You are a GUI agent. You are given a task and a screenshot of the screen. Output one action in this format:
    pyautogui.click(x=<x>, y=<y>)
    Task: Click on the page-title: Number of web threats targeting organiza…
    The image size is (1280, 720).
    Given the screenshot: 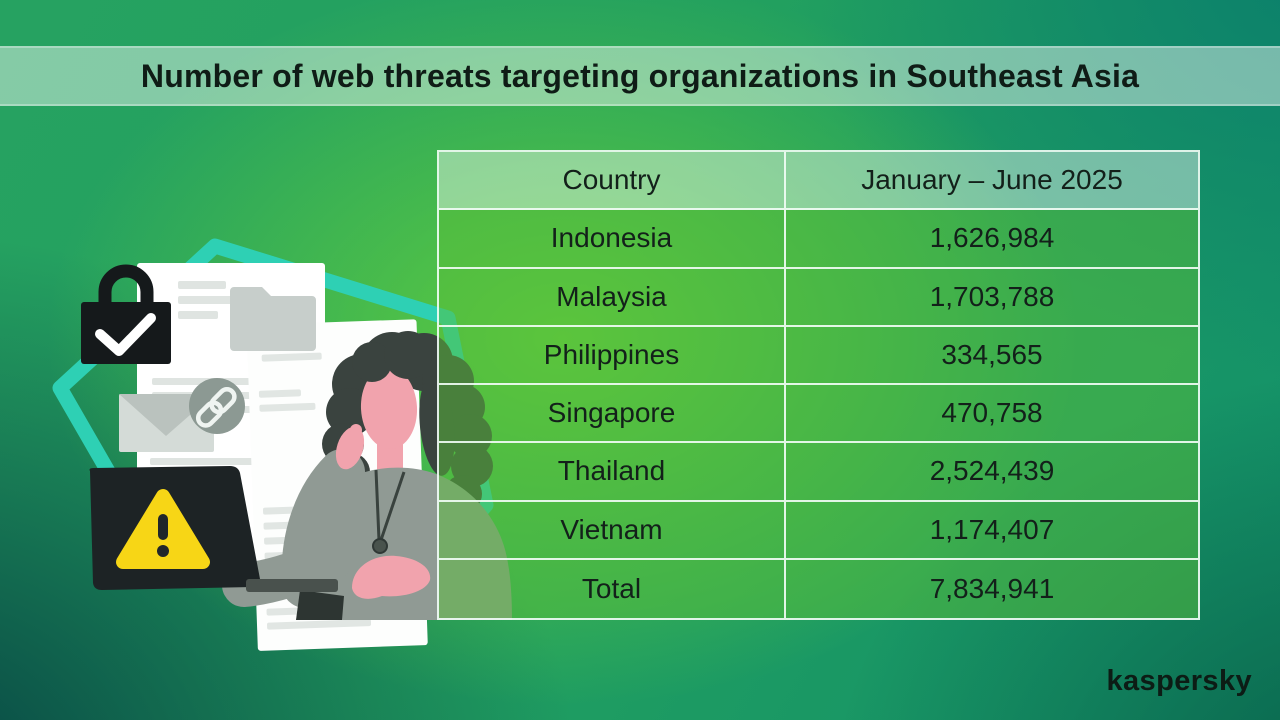 What is the action you would take?
    pyautogui.click(x=640, y=75)
    